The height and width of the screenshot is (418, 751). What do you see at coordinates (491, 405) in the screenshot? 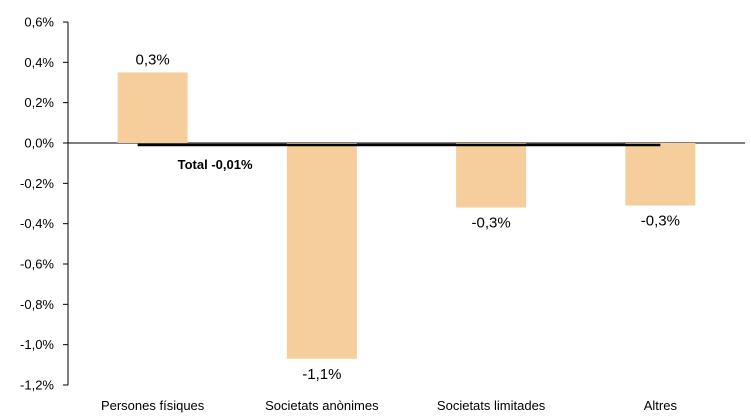
I see `category-label: Societats limitades` at bounding box center [491, 405].